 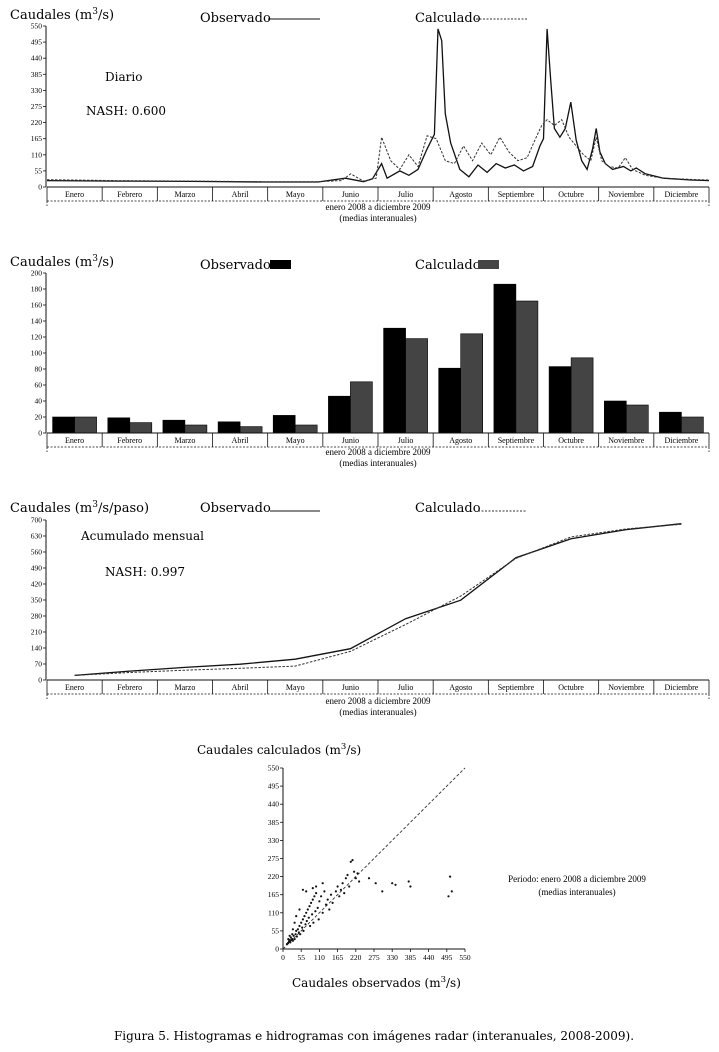 I want to click on cumulative-month-label: Mayo, so click(x=295, y=687).